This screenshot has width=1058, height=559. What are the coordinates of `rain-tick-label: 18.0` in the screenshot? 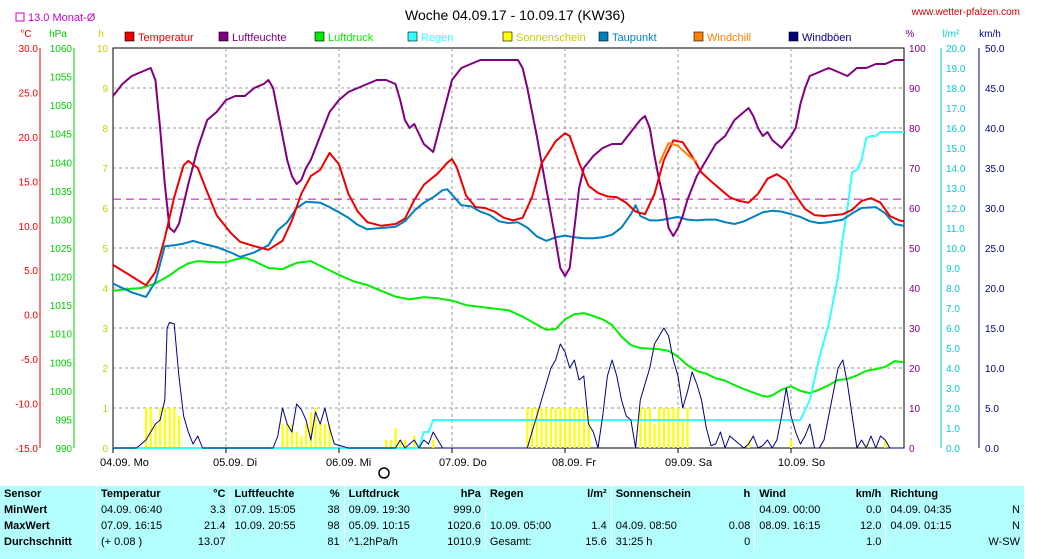 It's located at (956, 89).